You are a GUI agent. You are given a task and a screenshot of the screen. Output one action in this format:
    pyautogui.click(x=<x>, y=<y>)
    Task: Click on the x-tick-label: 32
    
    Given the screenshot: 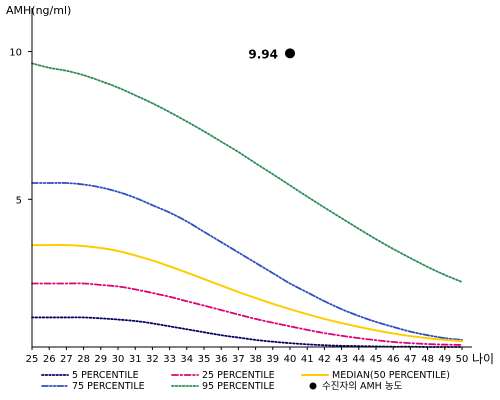 What is the action you would take?
    pyautogui.click(x=152, y=359)
    